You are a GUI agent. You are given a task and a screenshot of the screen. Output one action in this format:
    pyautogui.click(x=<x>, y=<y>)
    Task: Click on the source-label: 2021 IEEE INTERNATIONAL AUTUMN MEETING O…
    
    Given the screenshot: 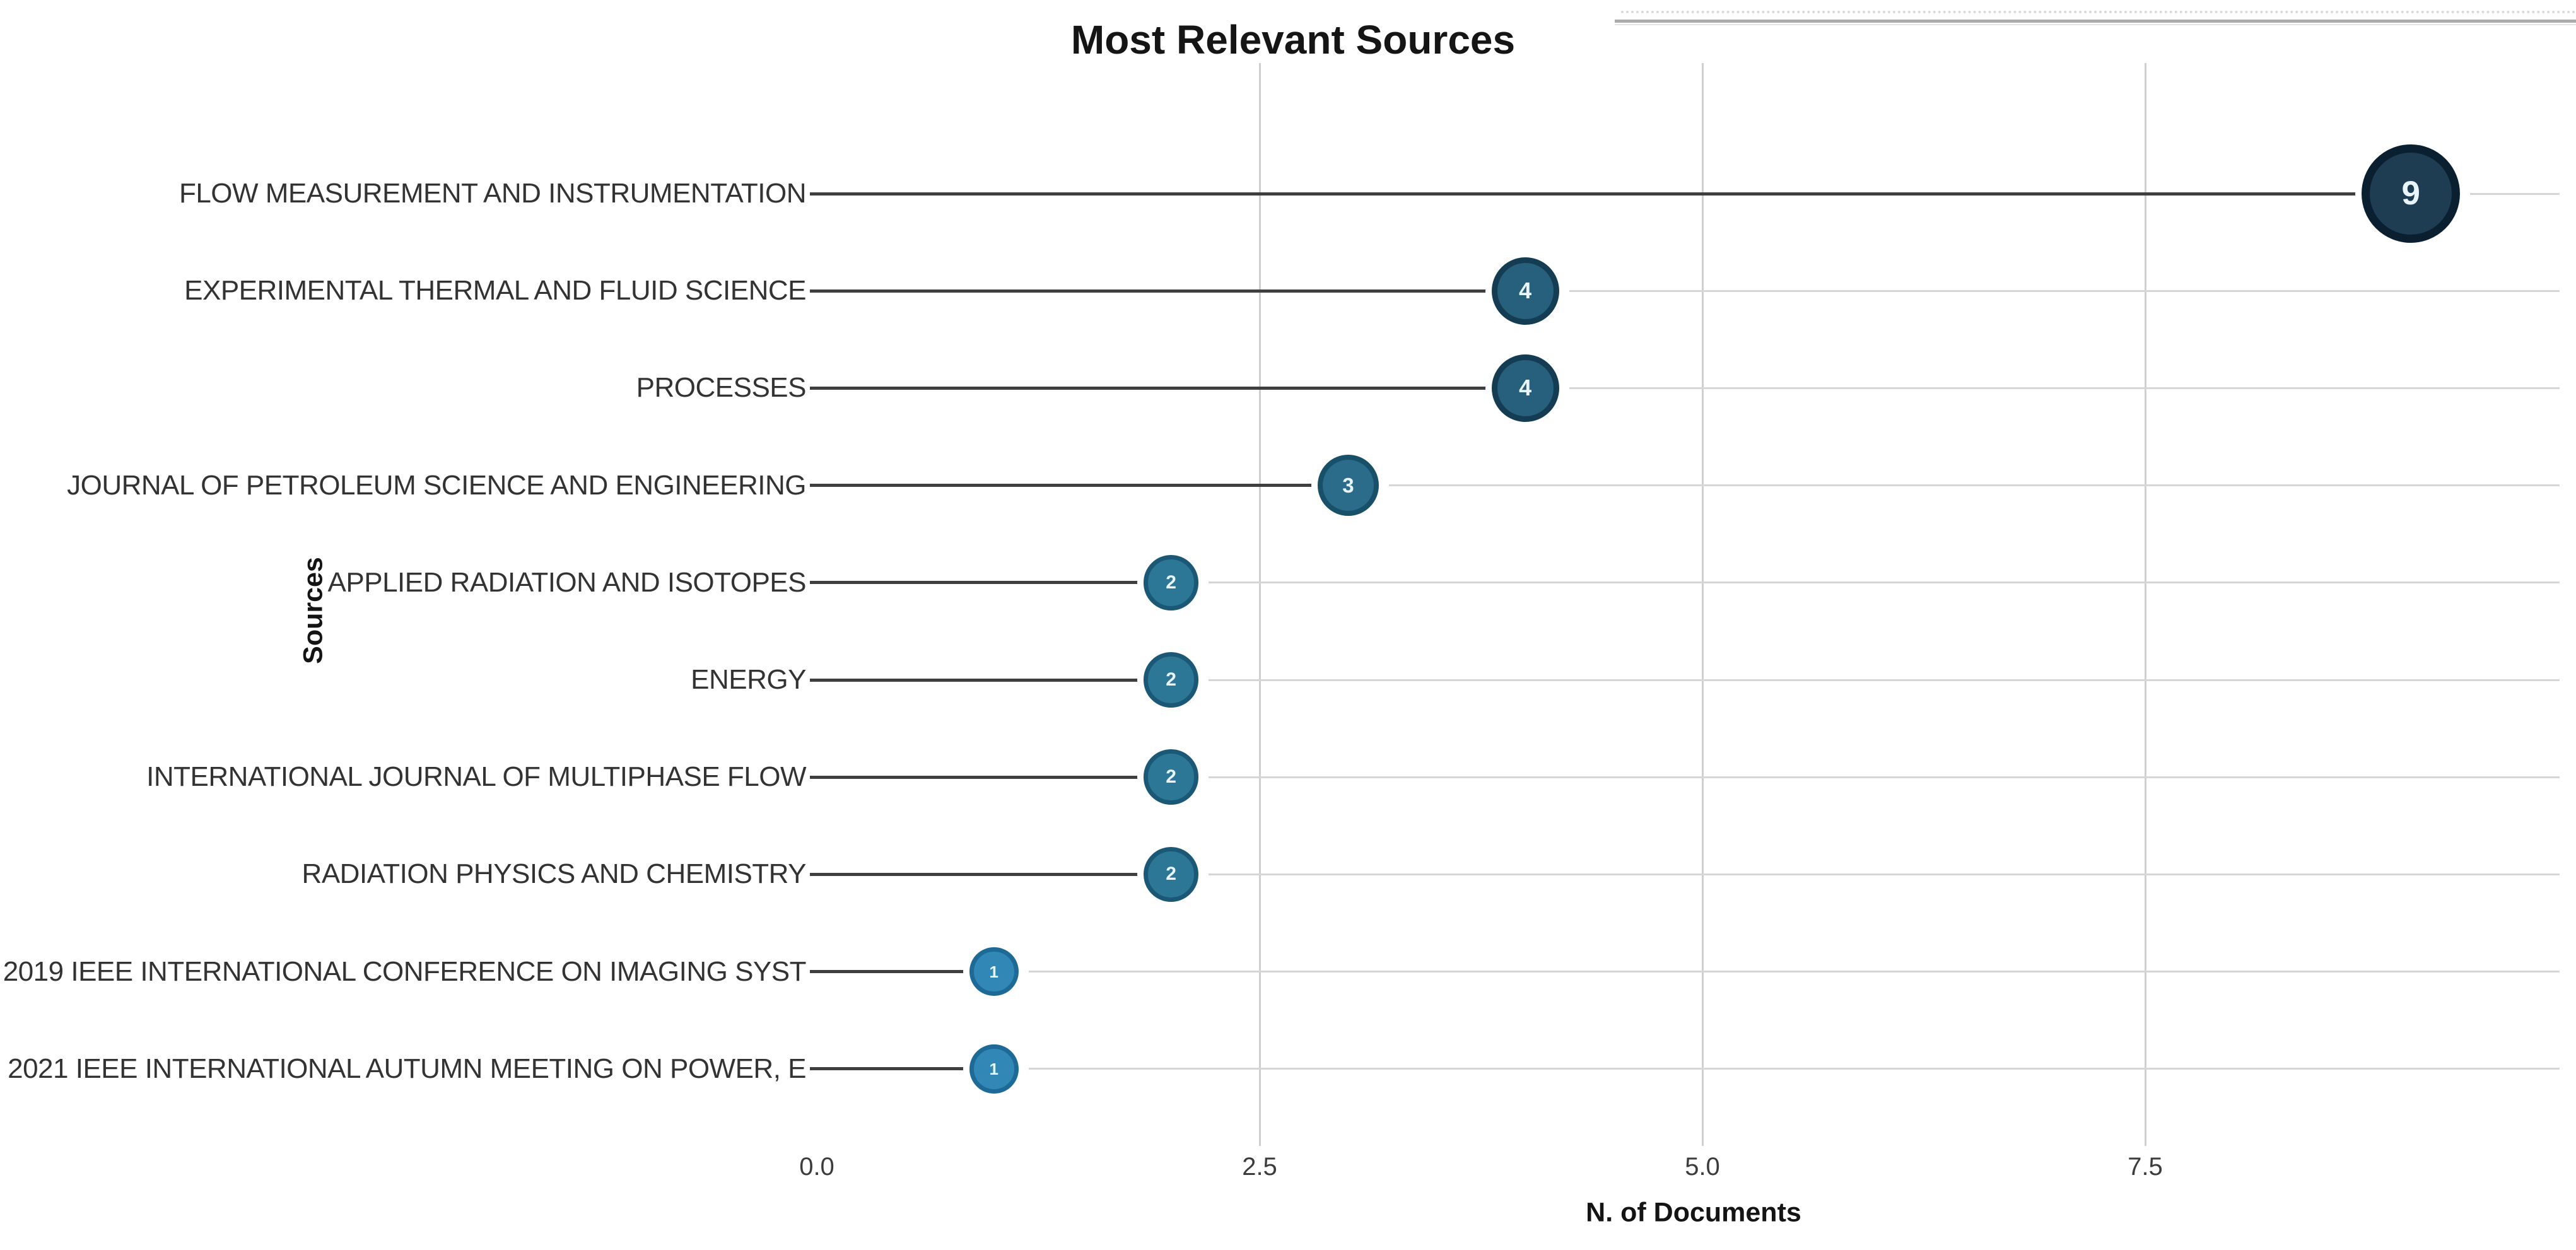 What is the action you would take?
    pyautogui.click(x=407, y=1068)
    